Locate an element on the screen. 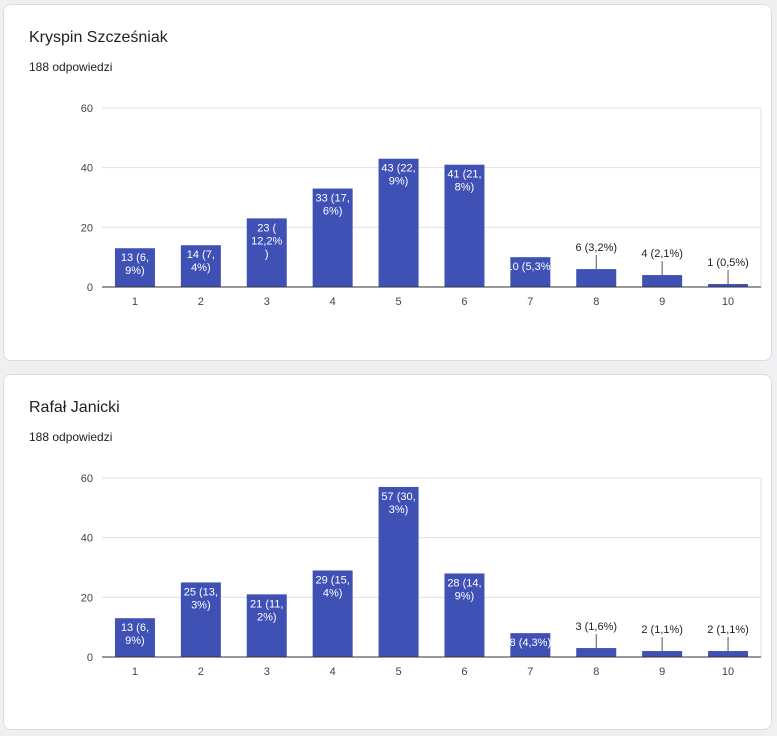 The height and width of the screenshot is (736, 777). data-label: 6 (3,2%) is located at coordinates (596, 248).